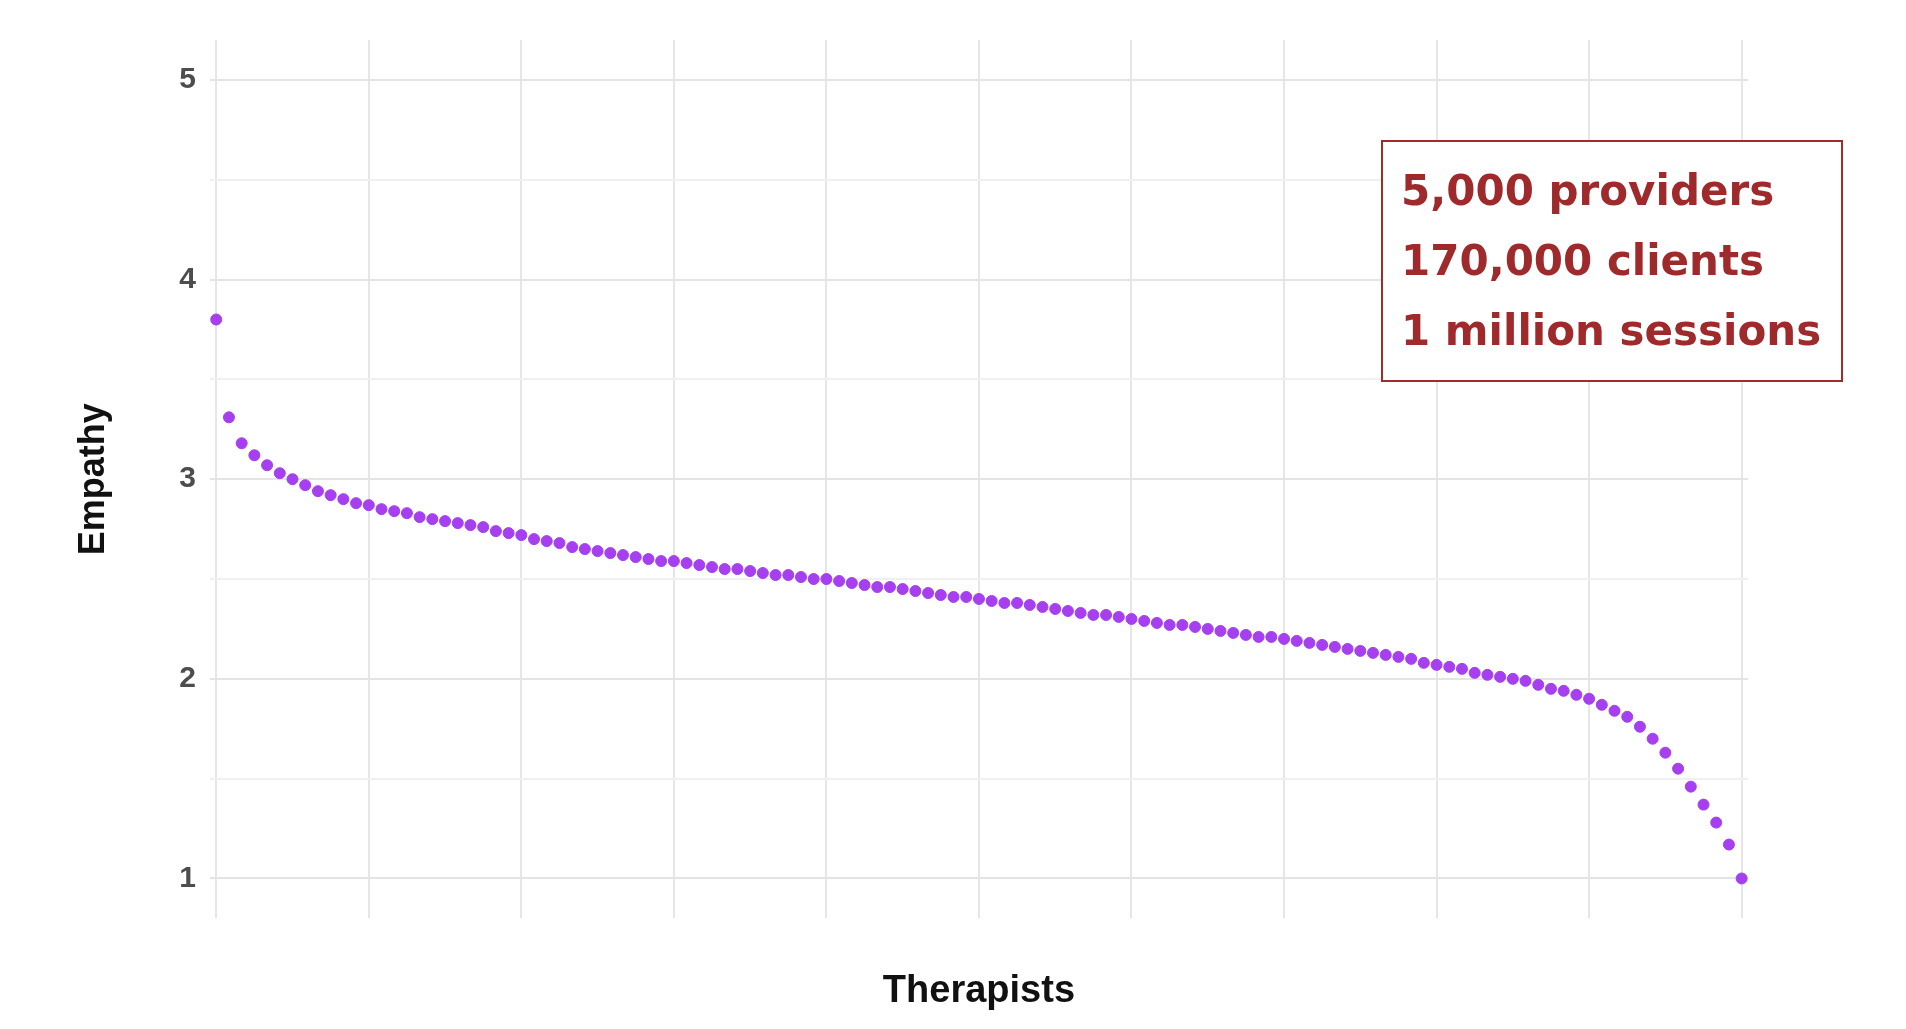 This screenshot has width=1906, height=1029. What do you see at coordinates (979, 988) in the screenshot?
I see `x-axis-title: Therapists` at bounding box center [979, 988].